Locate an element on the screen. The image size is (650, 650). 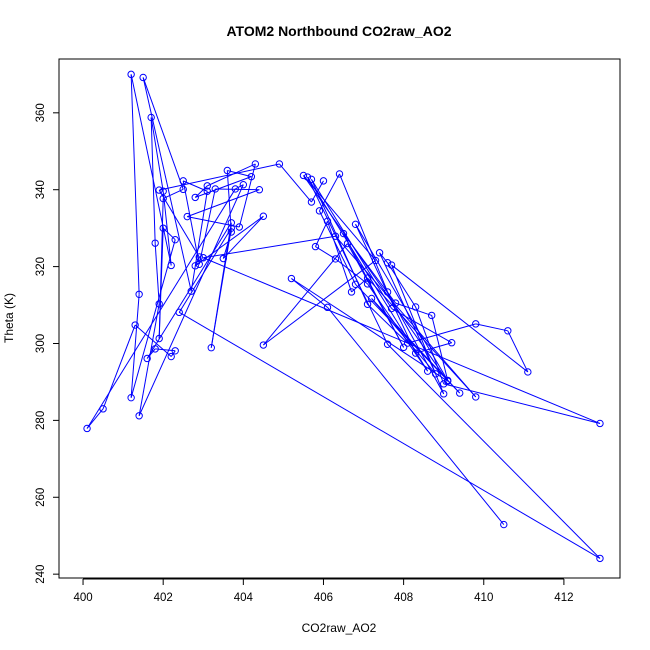
x-tick-label: 410 is located at coordinates (483, 598).